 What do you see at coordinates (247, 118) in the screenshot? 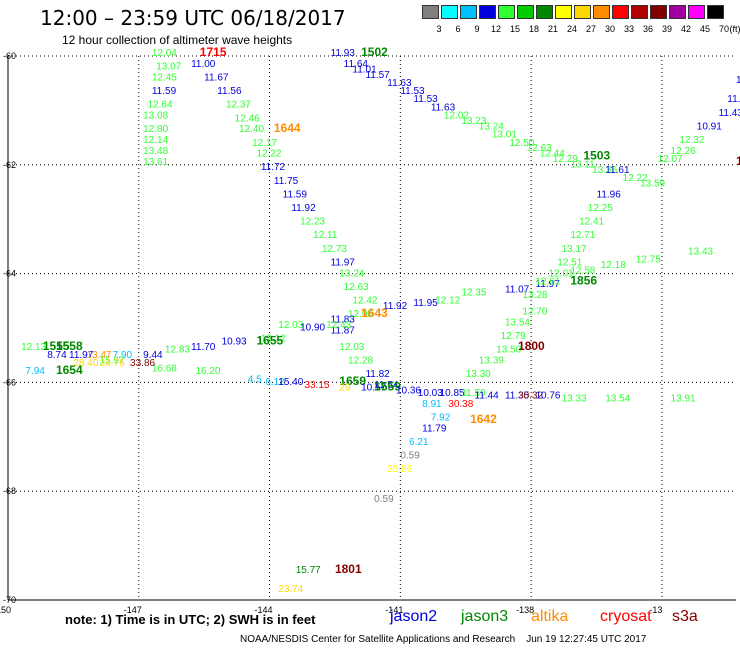
I see `swh-label: 12.46` at bounding box center [247, 118].